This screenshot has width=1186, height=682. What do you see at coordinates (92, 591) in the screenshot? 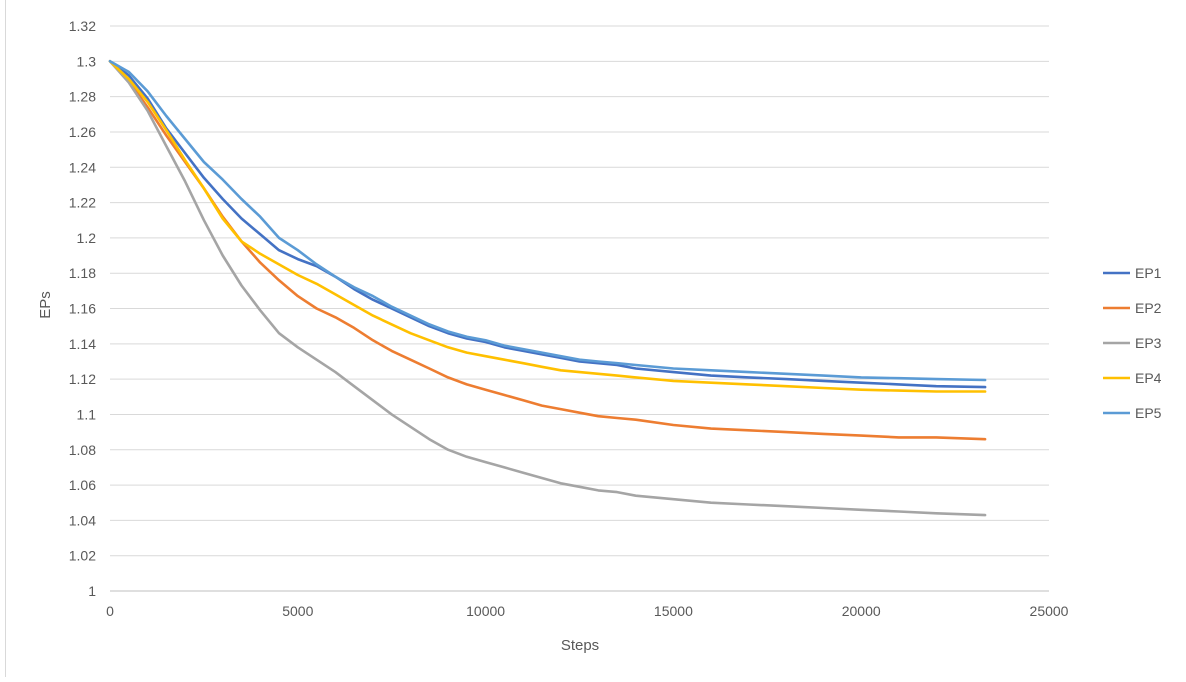
I see `y-tick-label: 1` at bounding box center [92, 591].